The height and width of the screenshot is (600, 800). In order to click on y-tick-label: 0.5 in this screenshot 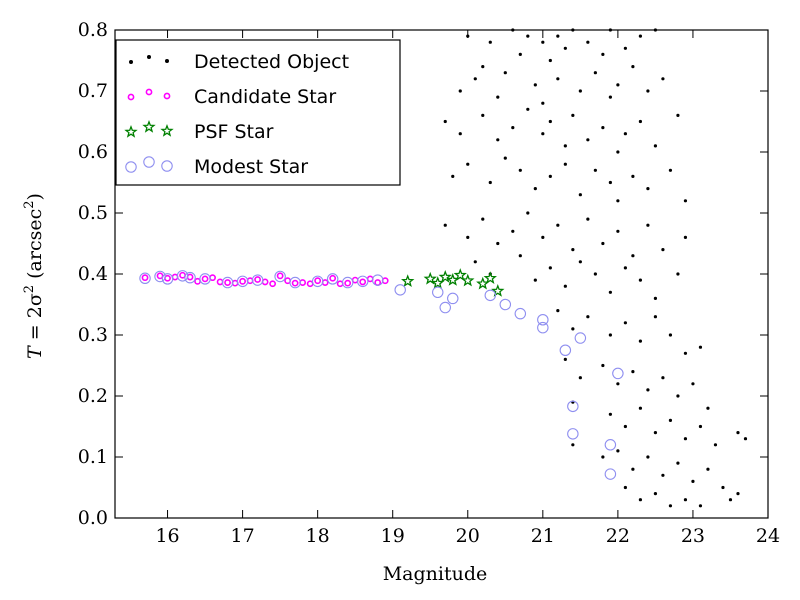, I will do `click(93, 213)`.